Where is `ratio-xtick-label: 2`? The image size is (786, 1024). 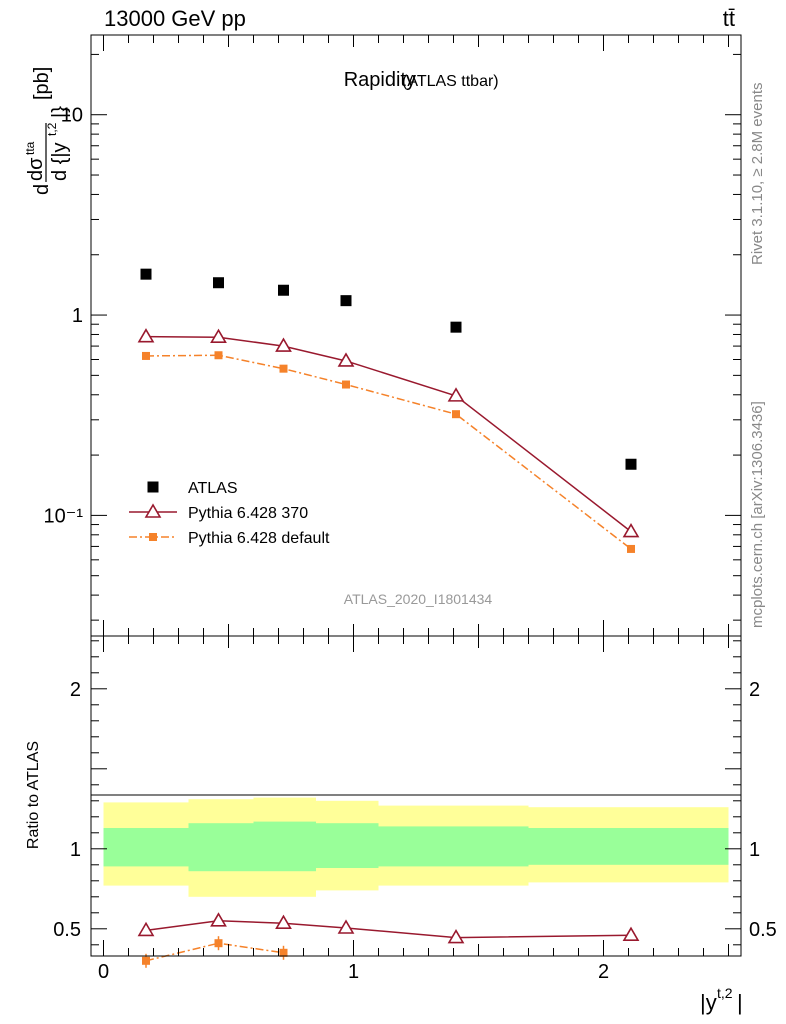 ratio-xtick-label: 2 is located at coordinates (603, 972).